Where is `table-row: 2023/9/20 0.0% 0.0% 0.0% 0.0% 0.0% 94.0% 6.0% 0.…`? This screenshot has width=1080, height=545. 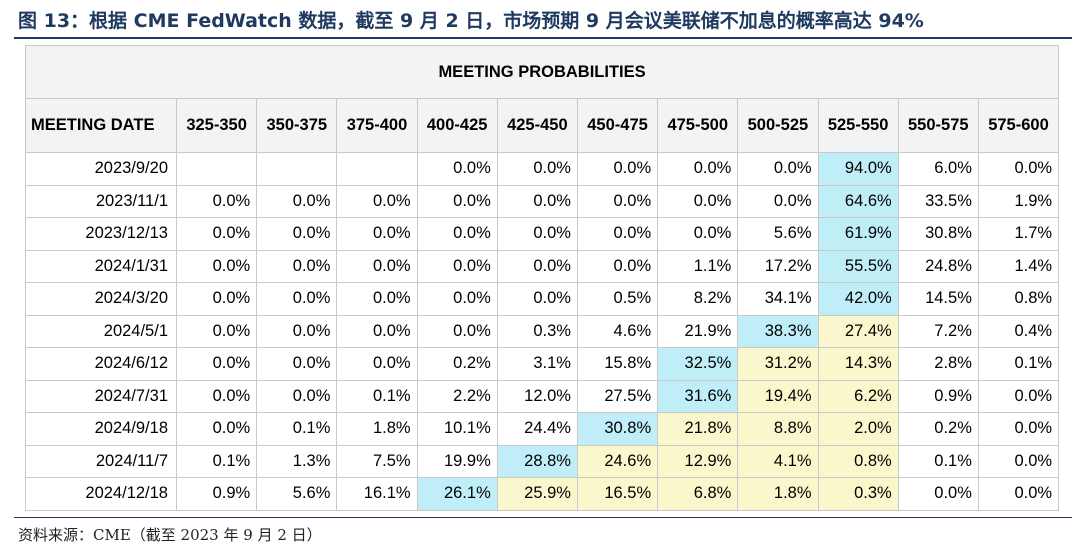 table-row: 2023/9/20 0.0% 0.0% 0.0% 0.0% 0.0% 94.0% 6.0% 0.… is located at coordinates (542, 169).